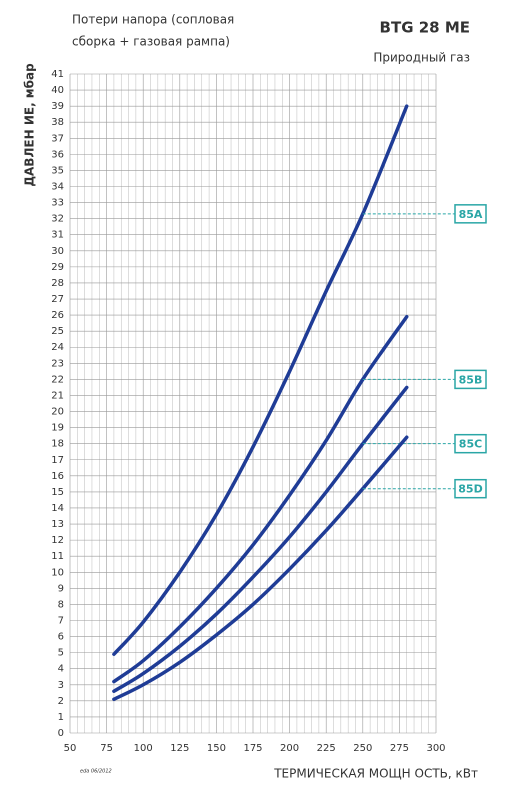 This screenshot has width=514, height=800. Describe the element at coordinates (57, 412) in the screenshot. I see `y-tick-label: 20` at that location.